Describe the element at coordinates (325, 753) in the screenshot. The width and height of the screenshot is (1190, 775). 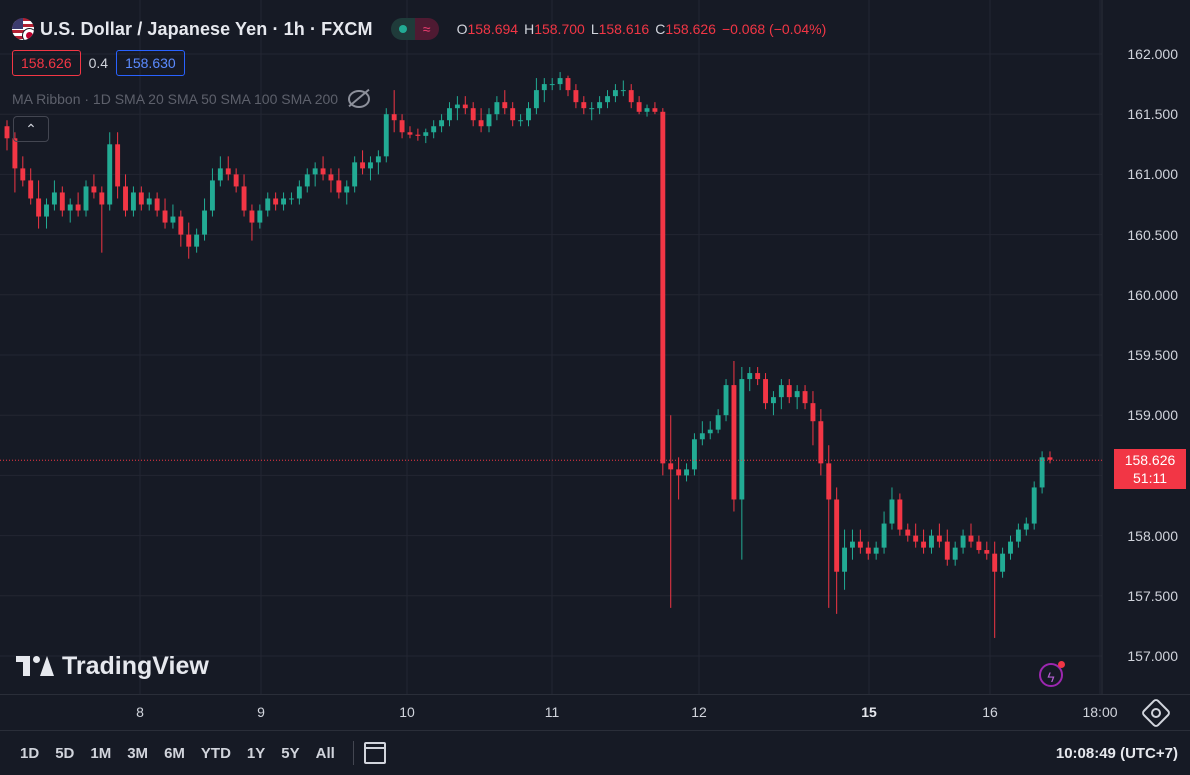
I see `range-button-all: All` at that location.